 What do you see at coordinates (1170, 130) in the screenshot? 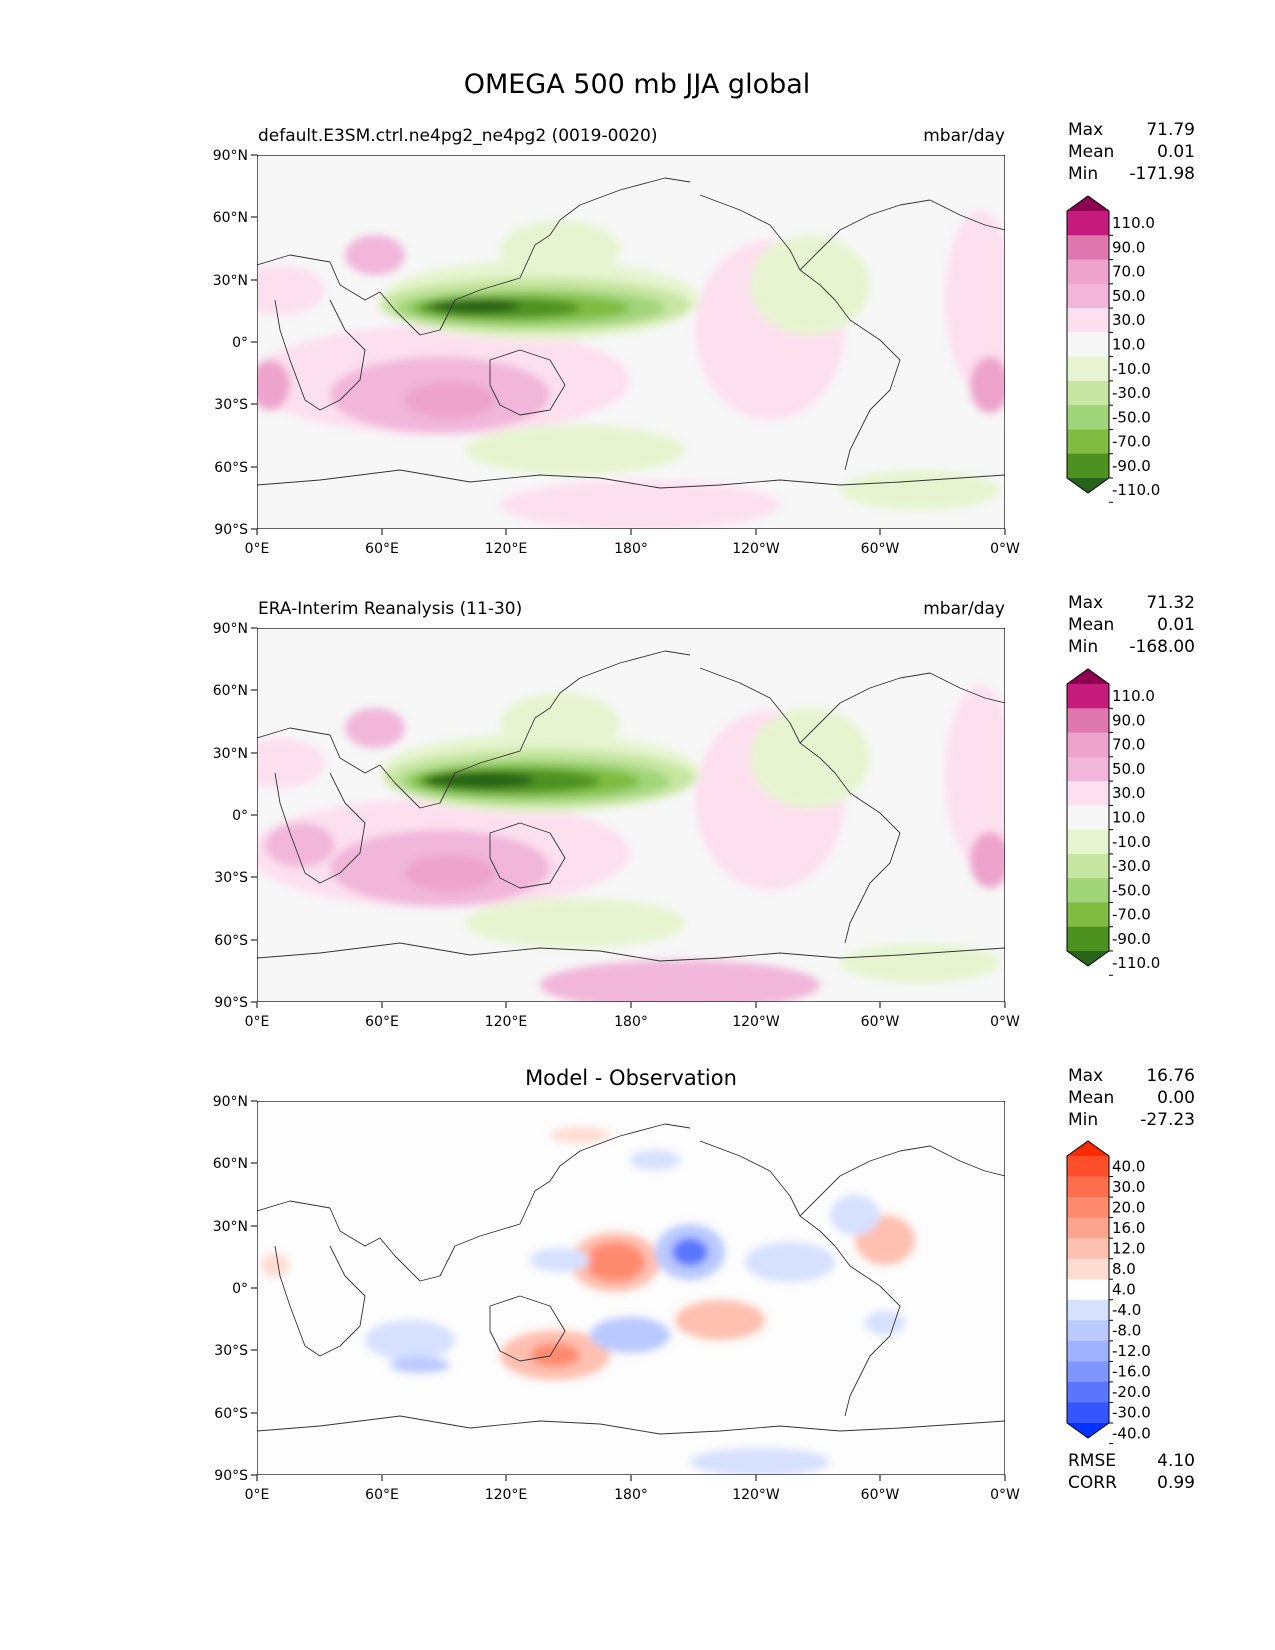
I see `stat-value: 71.79` at bounding box center [1170, 130].